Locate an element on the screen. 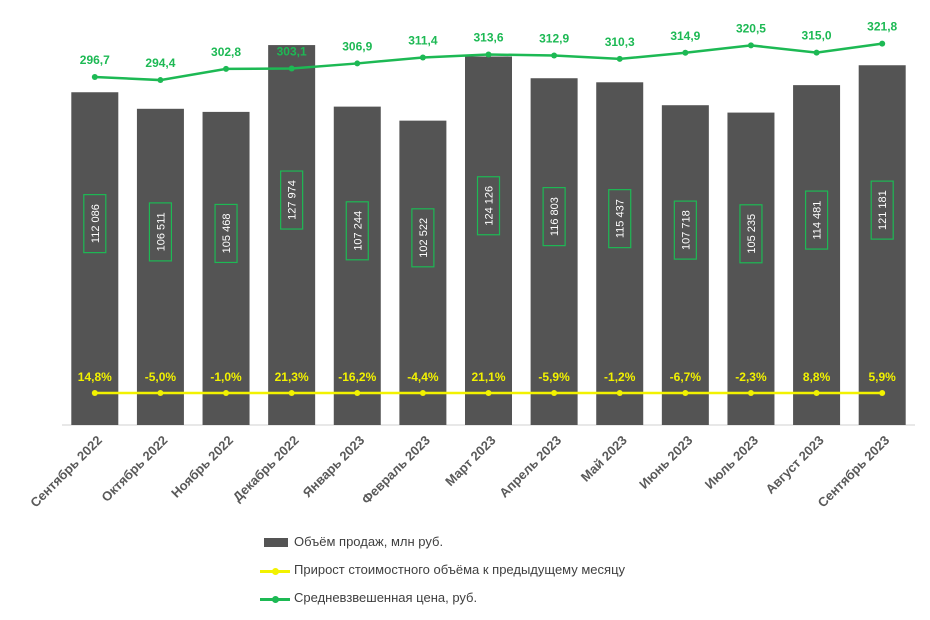  bar-value-label: 121 181 is located at coordinates (883, 210).